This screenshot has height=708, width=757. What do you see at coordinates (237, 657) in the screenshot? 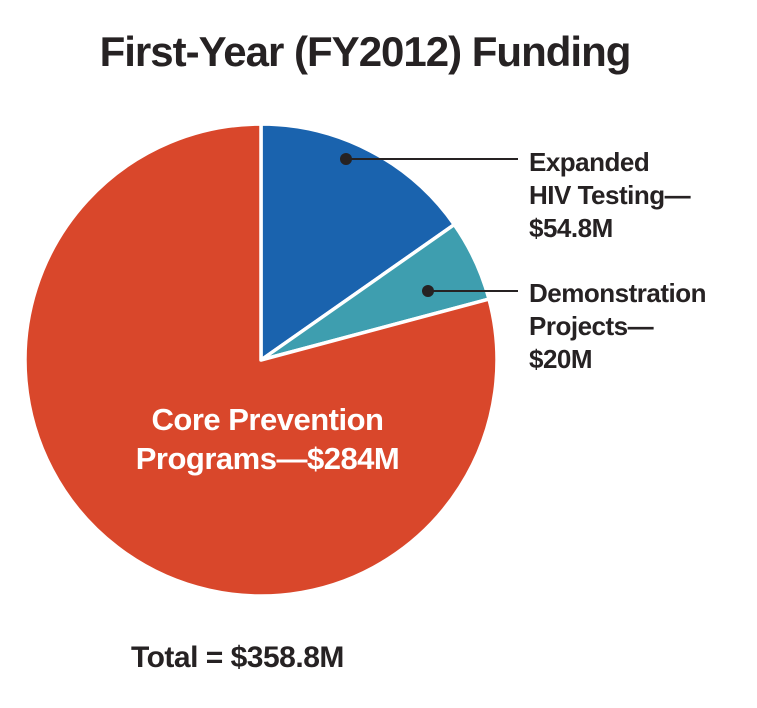
I see `total-label: Total = $358.8M` at bounding box center [237, 657].